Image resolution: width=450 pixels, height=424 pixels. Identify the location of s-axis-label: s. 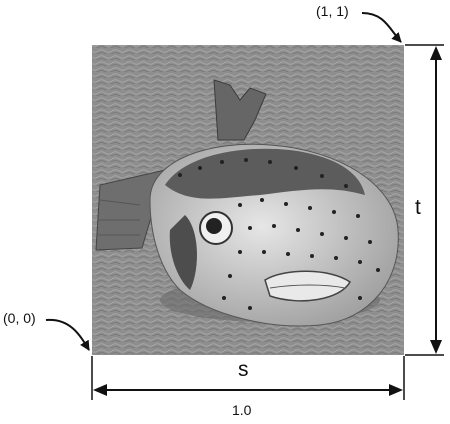
(243, 369).